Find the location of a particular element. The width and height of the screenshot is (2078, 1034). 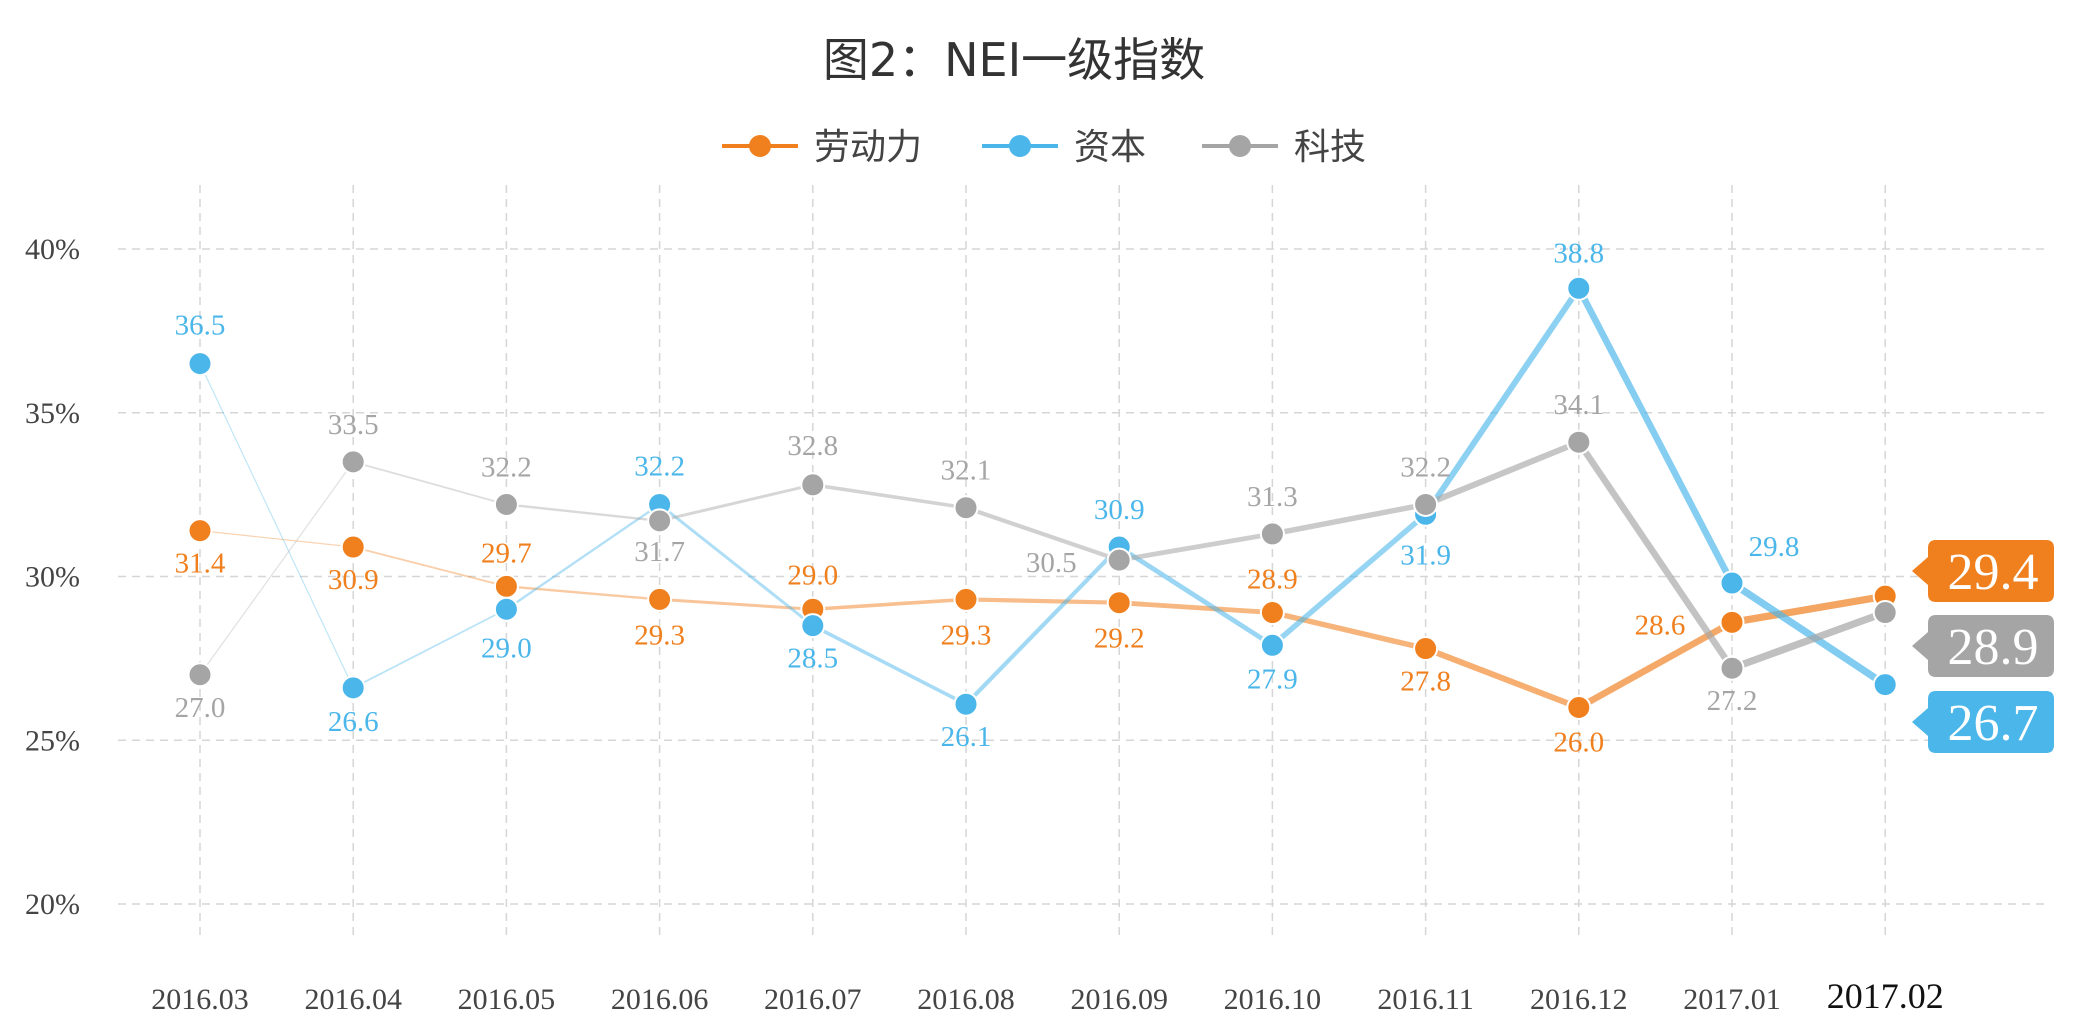

data-label: 32.8 is located at coordinates (812, 446).